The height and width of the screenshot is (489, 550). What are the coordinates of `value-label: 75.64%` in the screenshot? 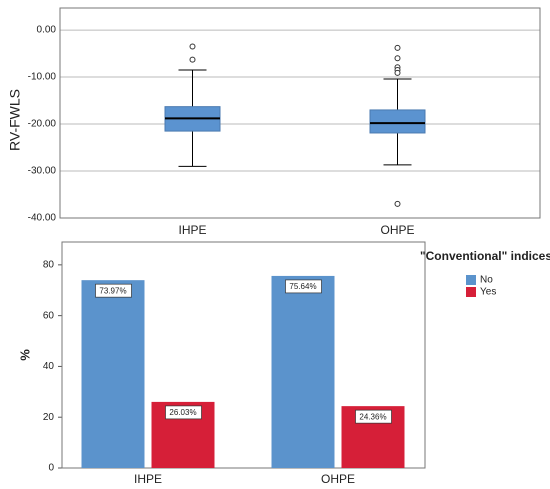 It's located at (302, 286).